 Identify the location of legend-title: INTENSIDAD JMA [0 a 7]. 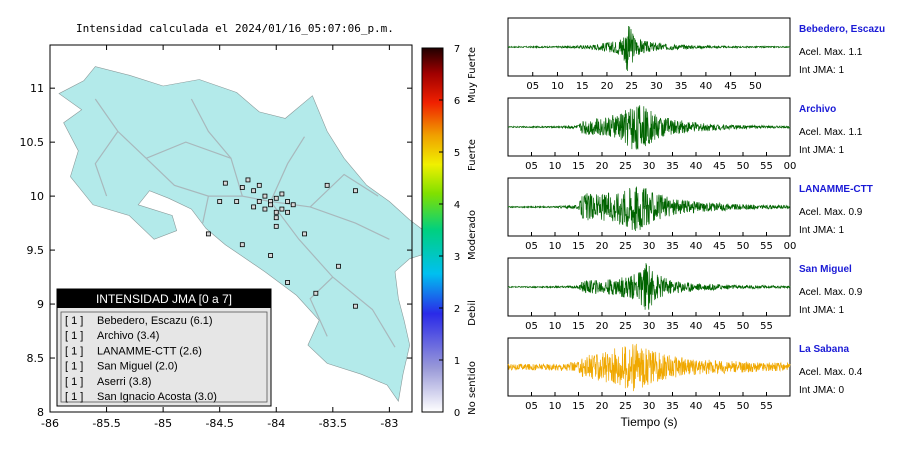
(164, 299).